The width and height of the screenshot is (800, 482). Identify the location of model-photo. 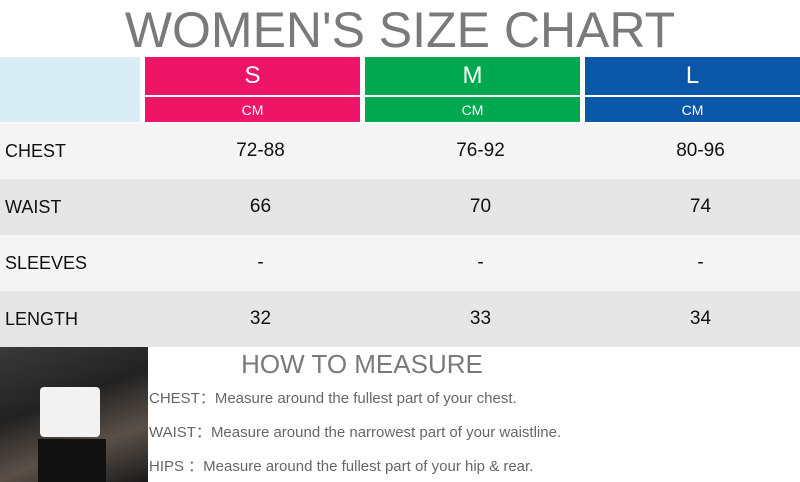
(74, 414).